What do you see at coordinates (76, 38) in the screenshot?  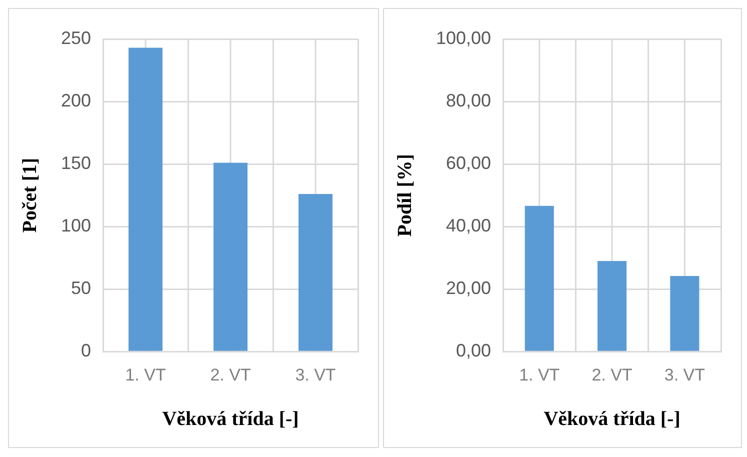 I see `y-tick-label: 250` at bounding box center [76, 38].